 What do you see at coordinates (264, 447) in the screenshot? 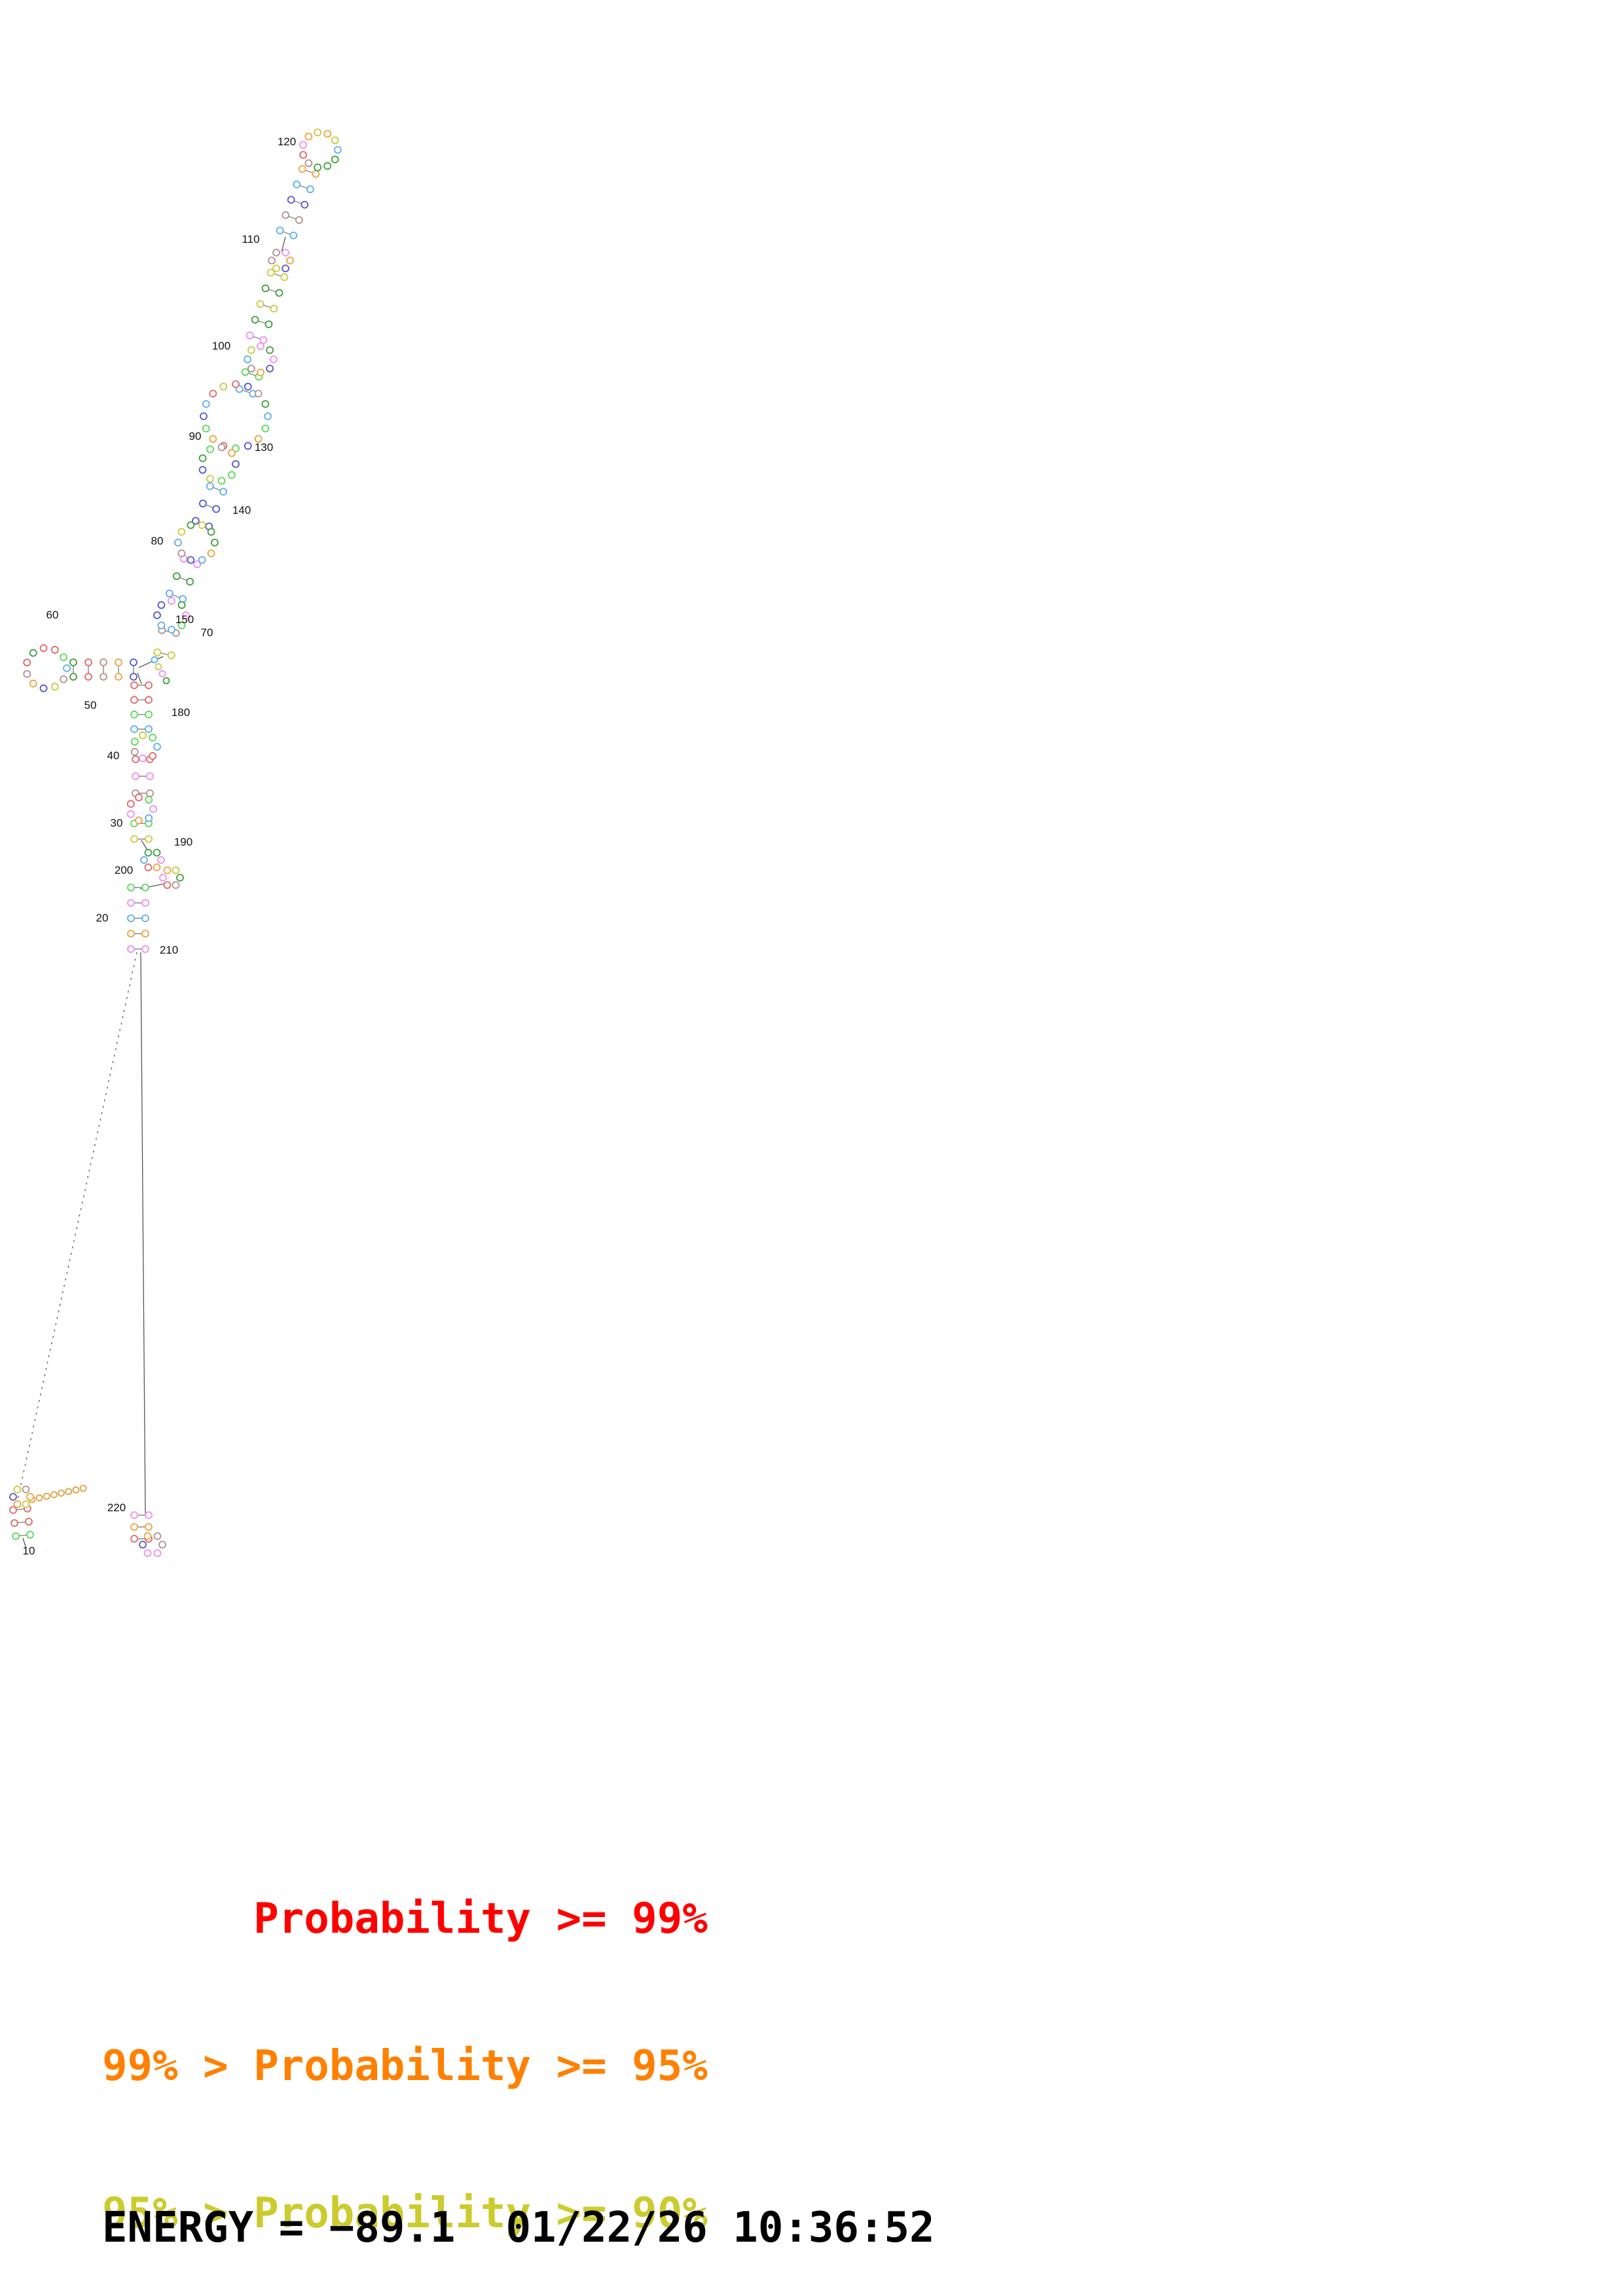
I see `residue-label: 130` at bounding box center [264, 447].